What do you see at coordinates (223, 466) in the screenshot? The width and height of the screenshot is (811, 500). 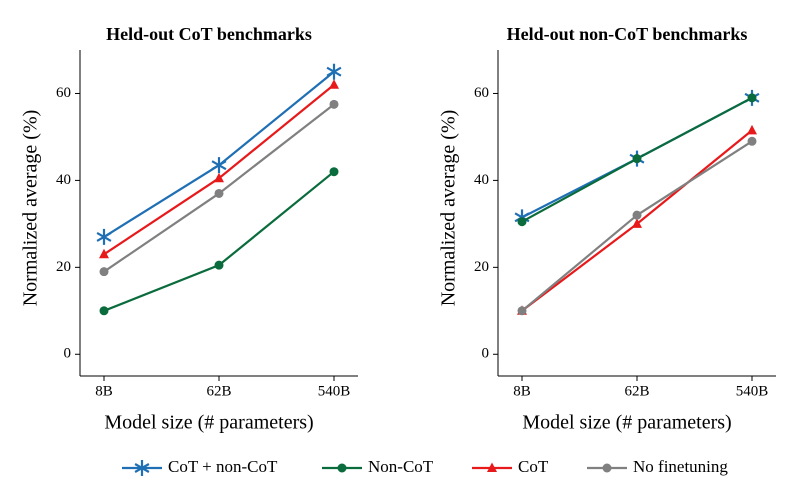 I see `legend-label: CoT + non-CoT` at bounding box center [223, 466].